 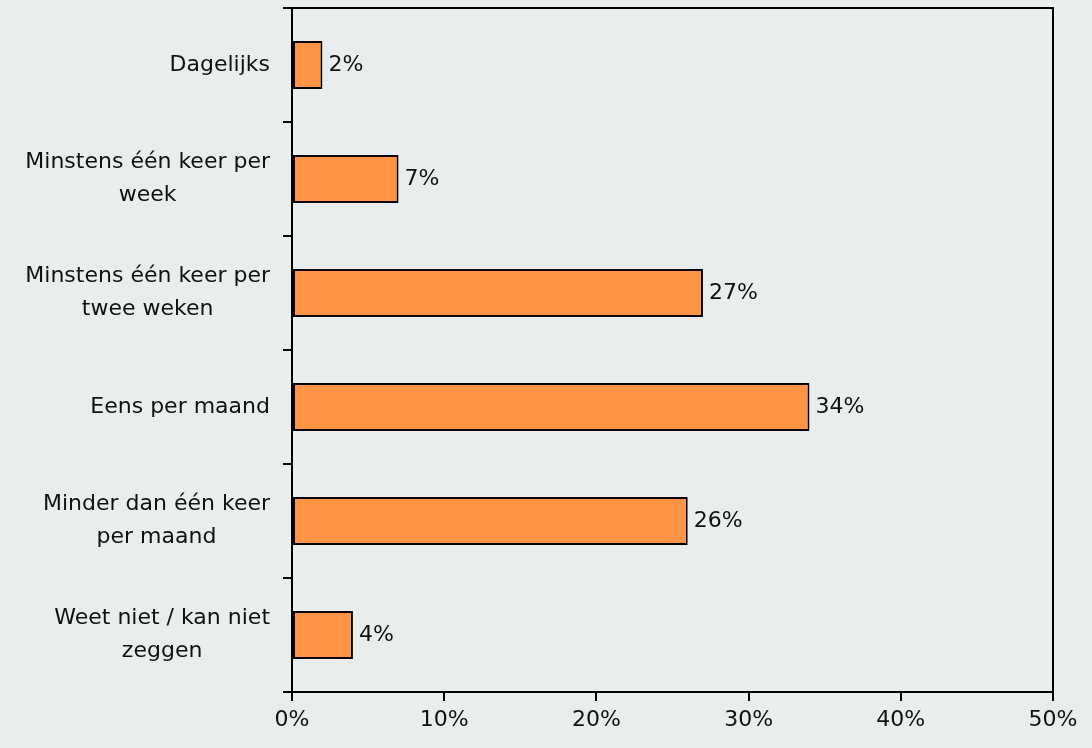 What do you see at coordinates (156, 519) in the screenshot?
I see `y-tick-label: Minder dan één keer per maand` at bounding box center [156, 519].